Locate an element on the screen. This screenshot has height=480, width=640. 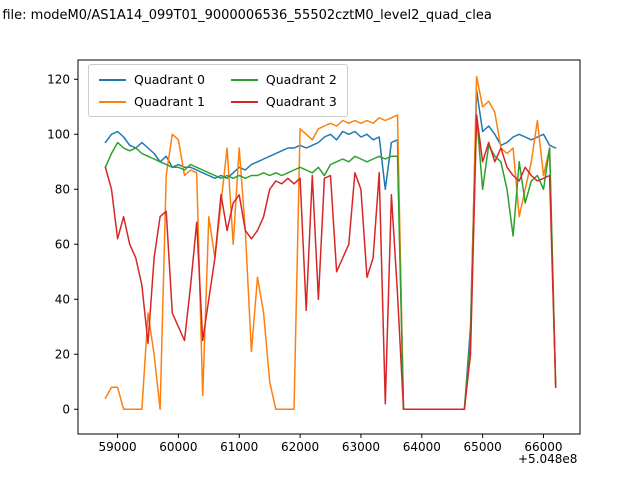
legend-item-quadrant-2: Quadrant 2 is located at coordinates (283, 79).